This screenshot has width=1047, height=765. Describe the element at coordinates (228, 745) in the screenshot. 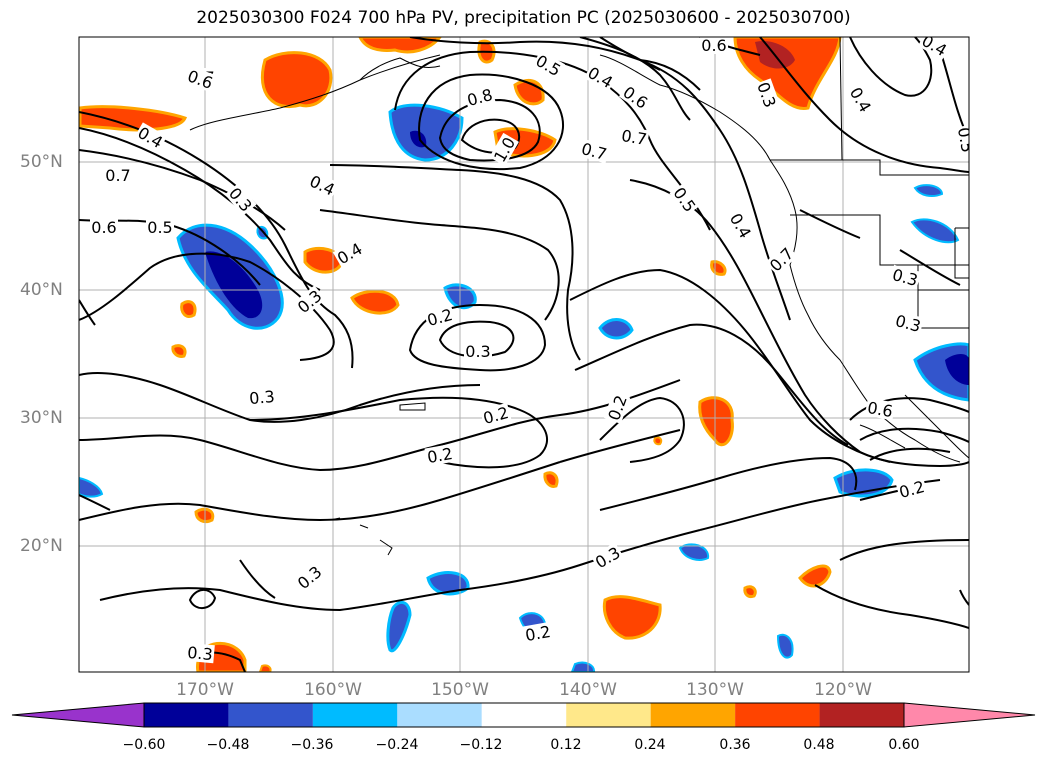

I see `colorbar-tick-label: −0.48` at that location.